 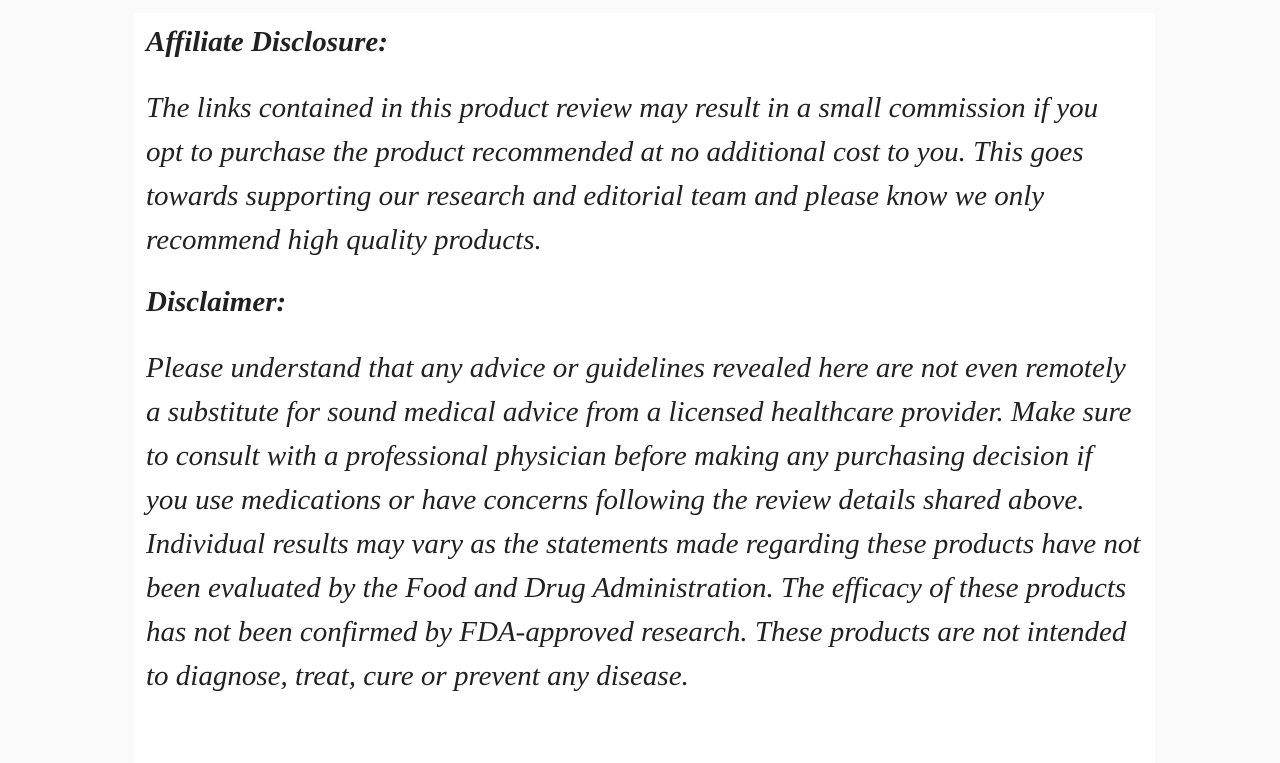 I want to click on affiliate-disclosure-heading: Affiliate Disclosure:, so click(x=267, y=42).